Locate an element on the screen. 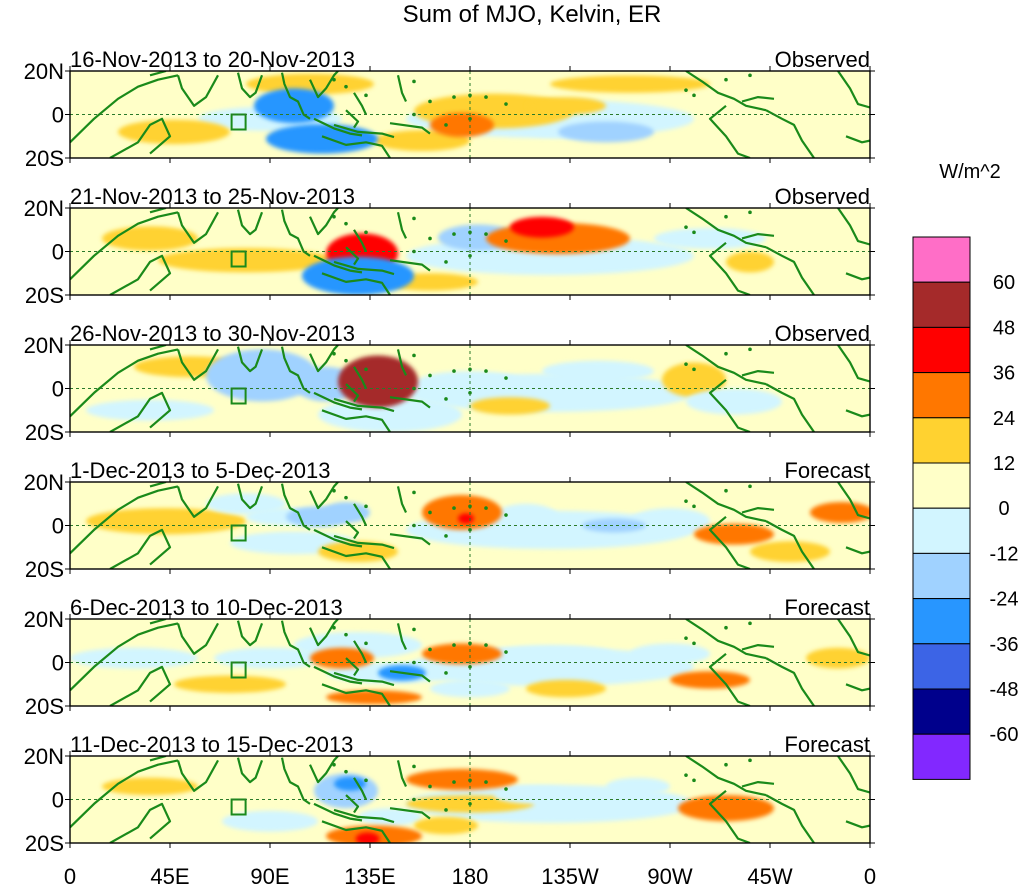 Image resolution: width=1021 pixels, height=894 pixels. colorbar-tick-label: 60 is located at coordinates (1004, 283).